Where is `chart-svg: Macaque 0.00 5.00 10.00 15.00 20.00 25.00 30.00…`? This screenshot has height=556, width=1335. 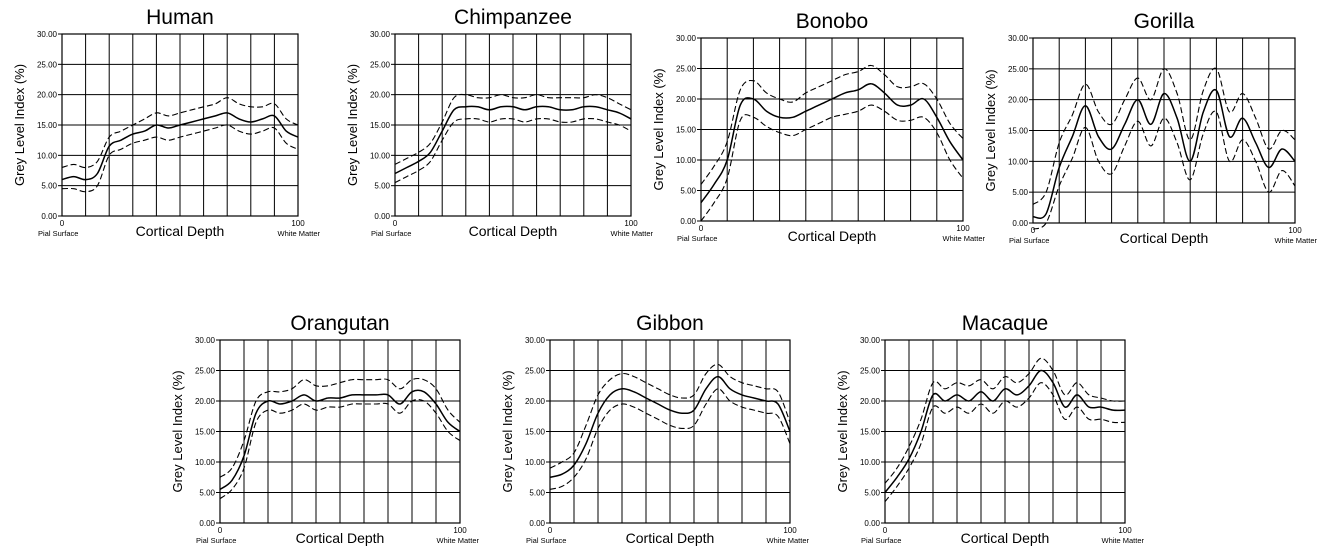
chart-svg: Macaque 0.00 5.00 10.00 15.00 20.00 25.00 30.00… is located at coordinates (989, 429).